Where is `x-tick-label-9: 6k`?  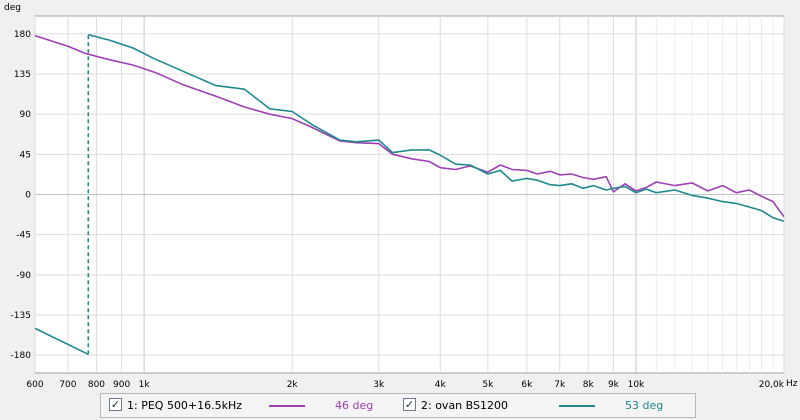
x-tick-label-9: 6k is located at coordinates (527, 385).